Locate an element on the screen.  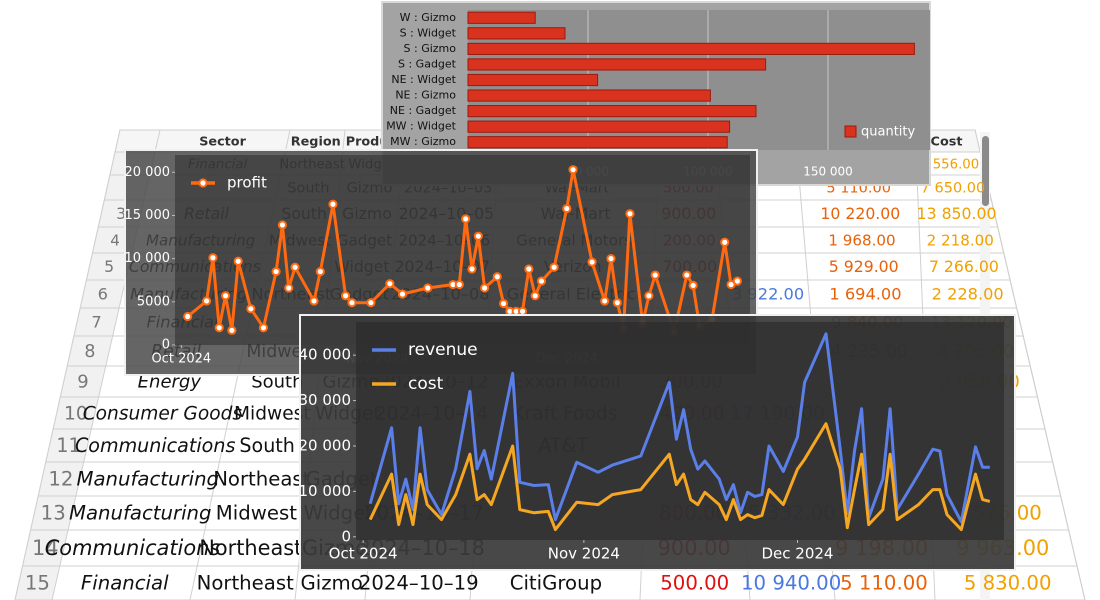
column-line is located at coordinates (67, 364).